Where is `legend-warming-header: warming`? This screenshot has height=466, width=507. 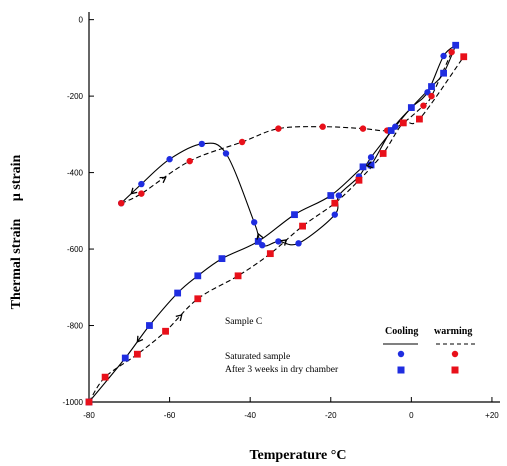 legend-warming-header: warming is located at coordinates (453, 331).